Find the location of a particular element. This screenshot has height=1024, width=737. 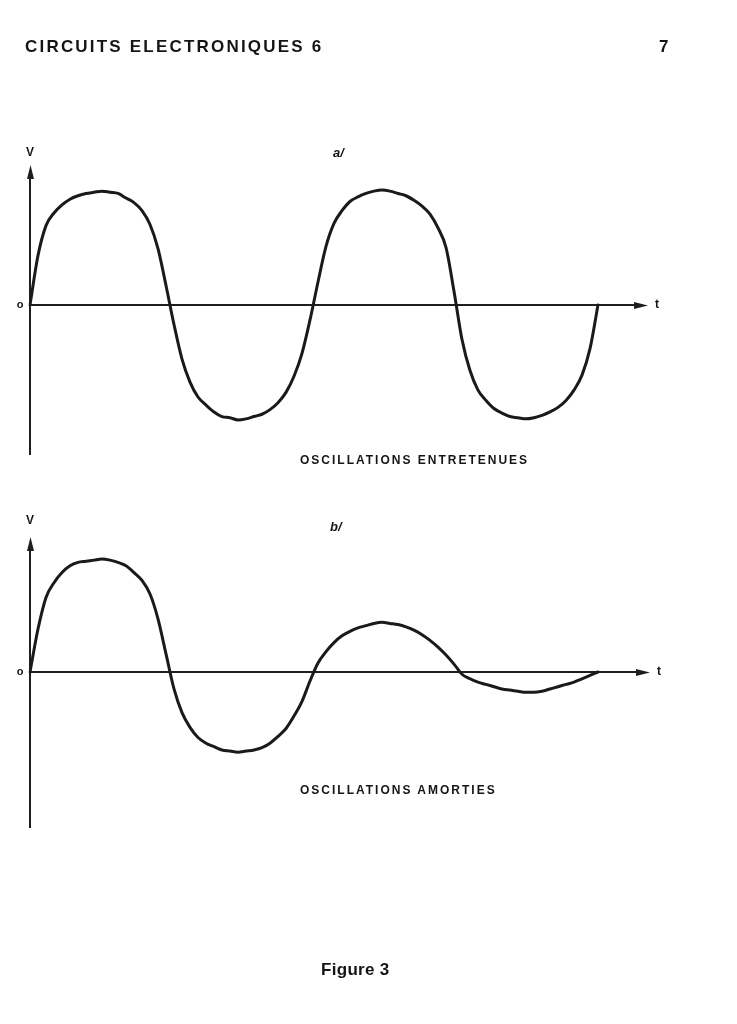

text: 7 is located at coordinates (664, 46).